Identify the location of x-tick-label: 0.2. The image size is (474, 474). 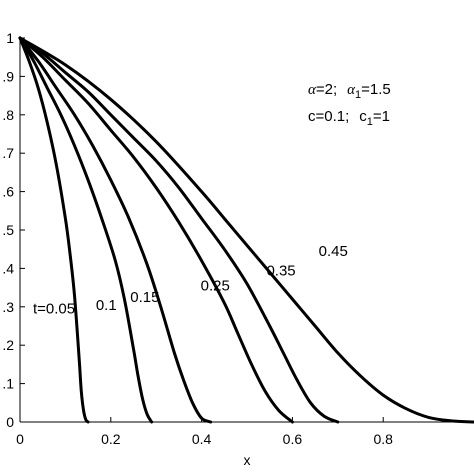
(111, 439).